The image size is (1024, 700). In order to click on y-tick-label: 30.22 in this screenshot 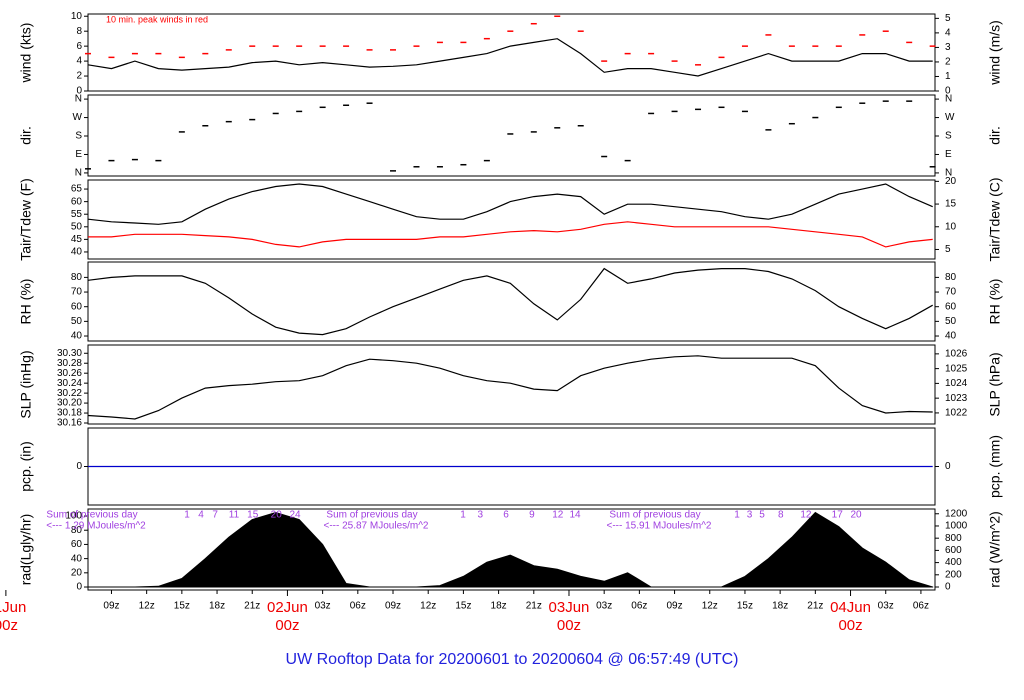, I will do `click(69, 393)`.